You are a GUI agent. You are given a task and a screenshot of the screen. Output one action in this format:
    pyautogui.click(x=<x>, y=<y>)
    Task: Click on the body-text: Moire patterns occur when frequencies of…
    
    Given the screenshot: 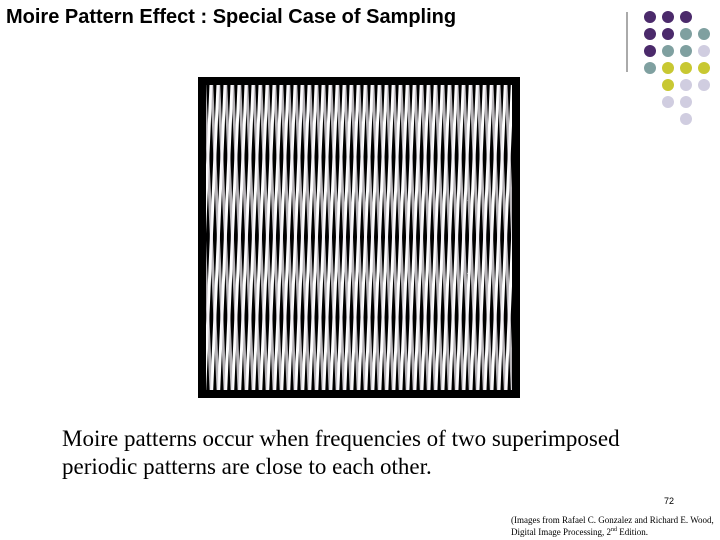 What is the action you would take?
    pyautogui.click(x=341, y=452)
    